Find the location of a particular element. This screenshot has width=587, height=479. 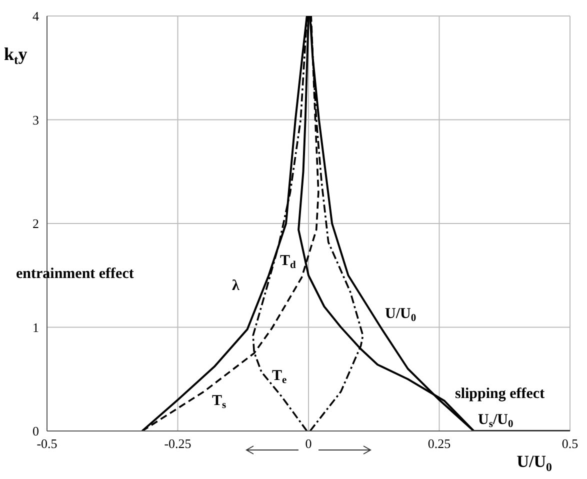

y-tick-label: 4 is located at coordinates (36, 16).